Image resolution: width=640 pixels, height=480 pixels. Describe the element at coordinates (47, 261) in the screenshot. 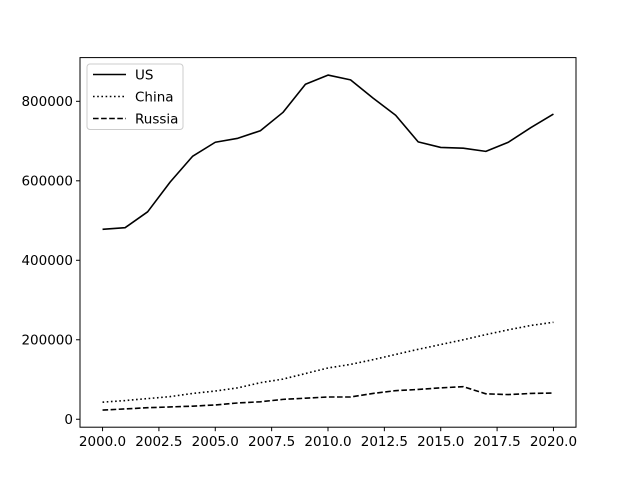

I see `y-tick-label: 400000` at that location.